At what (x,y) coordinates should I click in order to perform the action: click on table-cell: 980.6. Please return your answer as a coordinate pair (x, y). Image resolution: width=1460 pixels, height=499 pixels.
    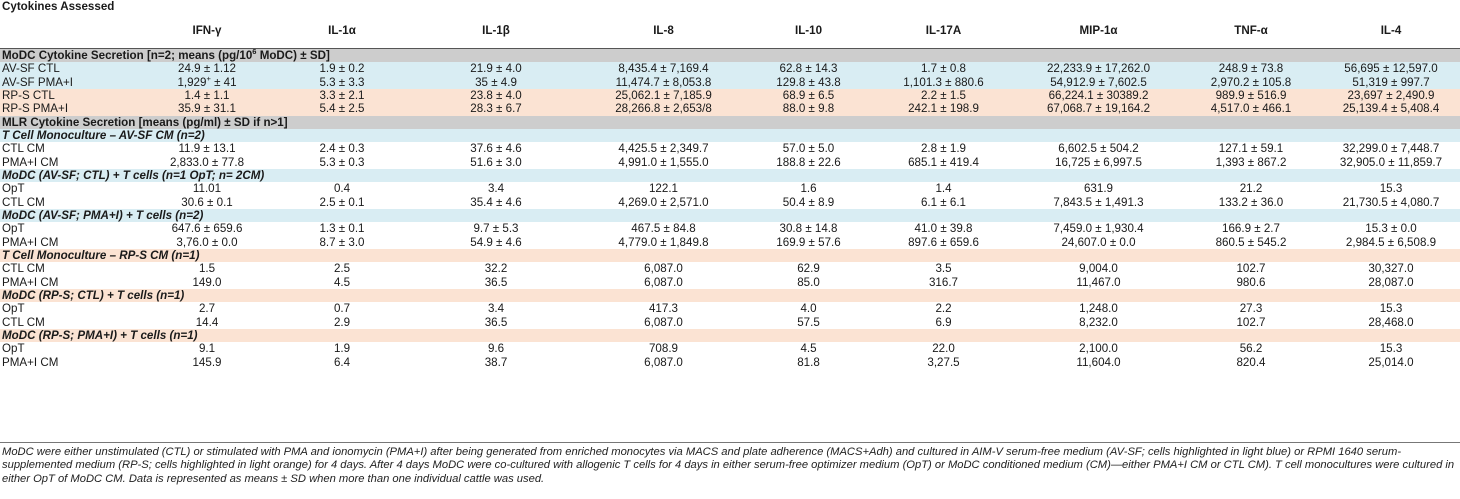
    Looking at the image, I should click on (1251, 282).